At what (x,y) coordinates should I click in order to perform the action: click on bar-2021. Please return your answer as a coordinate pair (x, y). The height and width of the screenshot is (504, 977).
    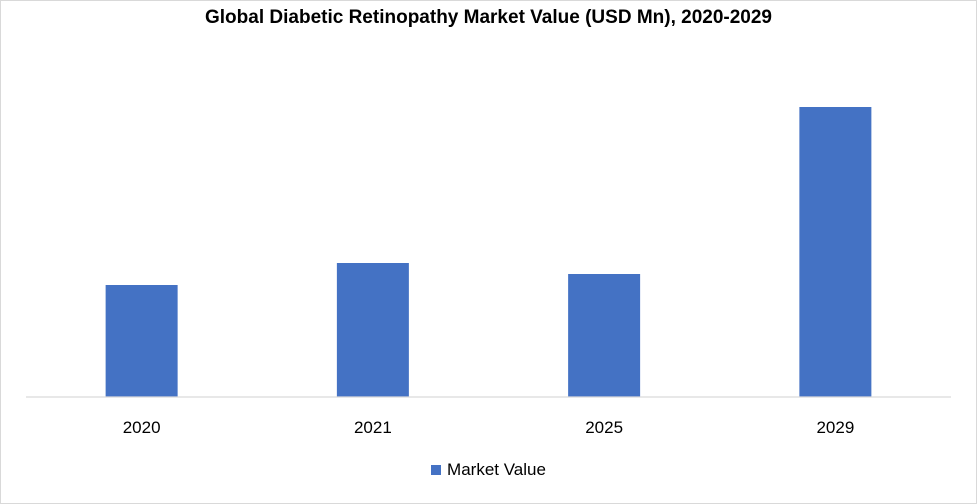
    Looking at the image, I should click on (372, 330).